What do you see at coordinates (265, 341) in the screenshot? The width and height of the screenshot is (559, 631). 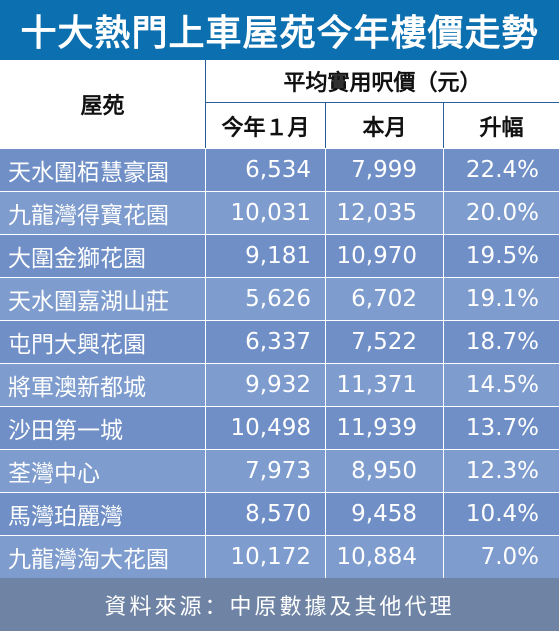 I see `jan-price: 6,337` at bounding box center [265, 341].